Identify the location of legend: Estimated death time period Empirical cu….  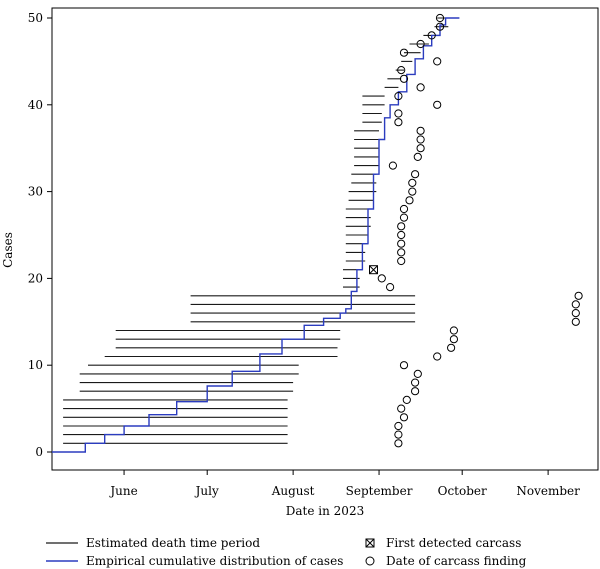
(286, 552).